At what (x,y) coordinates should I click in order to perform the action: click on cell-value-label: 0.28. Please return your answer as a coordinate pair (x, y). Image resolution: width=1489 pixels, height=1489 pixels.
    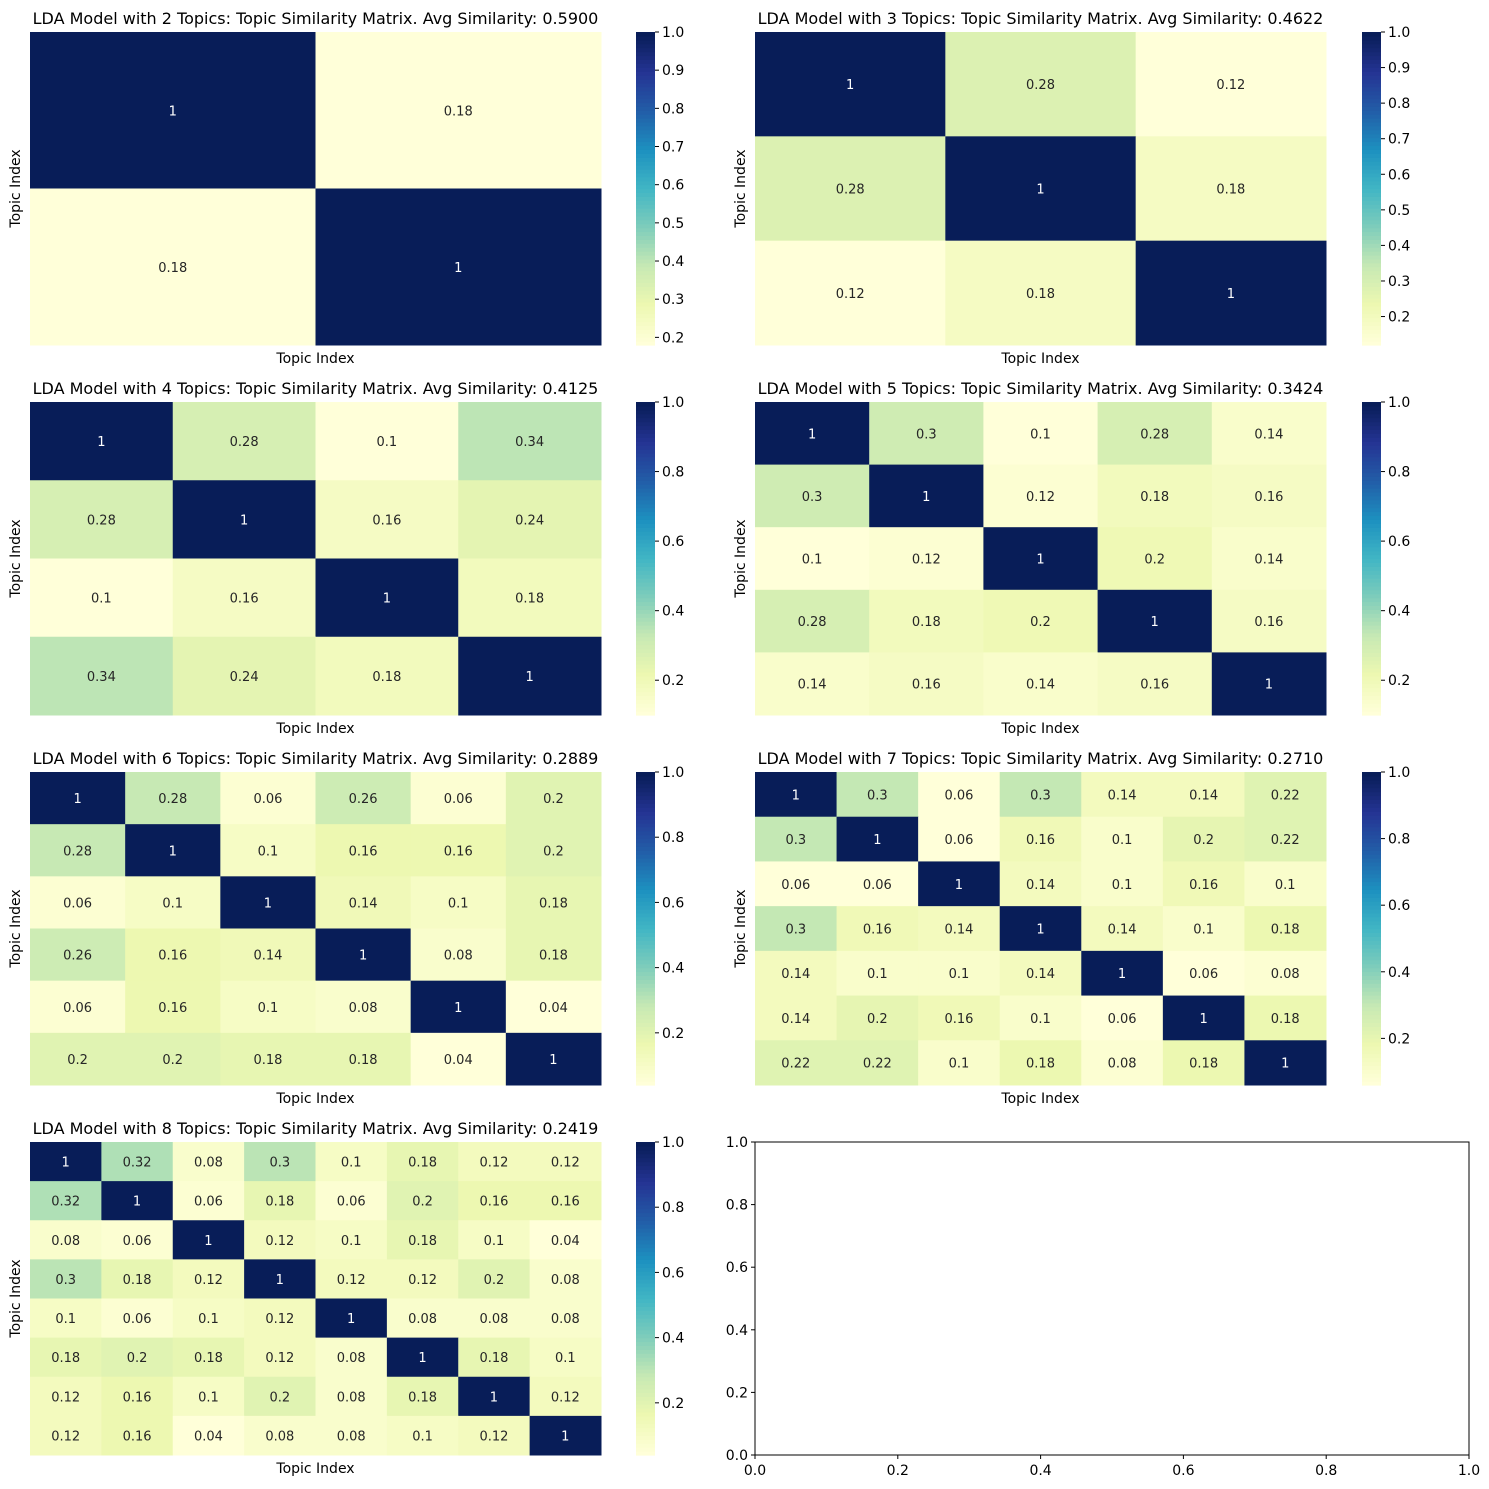
    Looking at the image, I should click on (812, 622).